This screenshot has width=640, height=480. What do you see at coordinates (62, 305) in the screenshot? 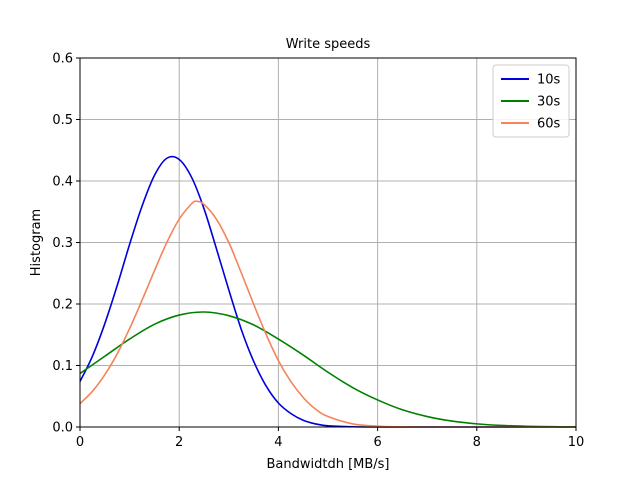
I see `y-tick-label: 0.2` at bounding box center [62, 305].